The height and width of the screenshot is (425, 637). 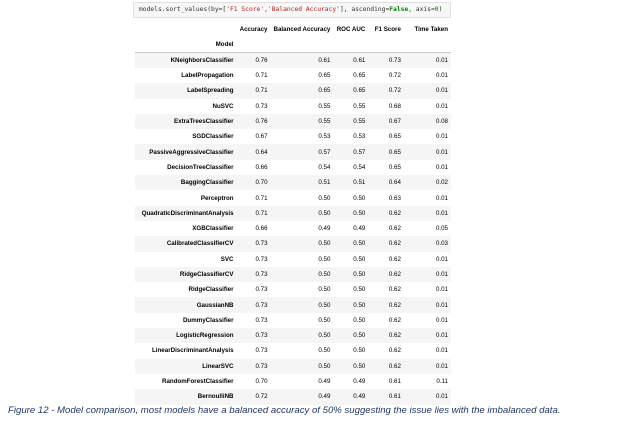 I want to click on table-row: BaggingClassifier 0.70 0.51 0.51 0.64 0.02, so click(x=293, y=183).